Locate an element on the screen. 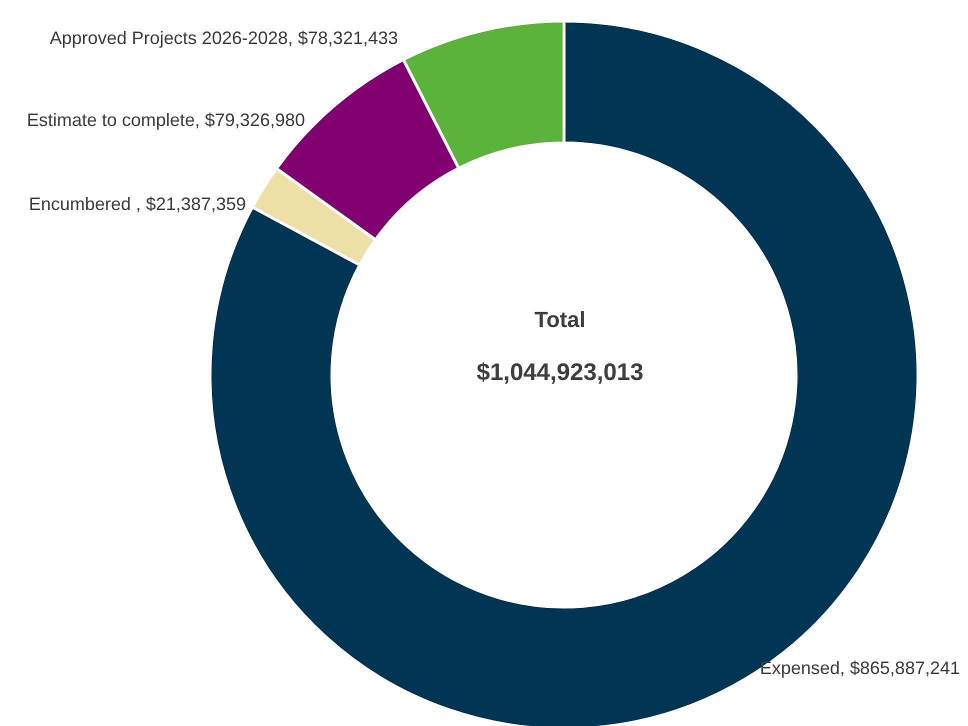  text: $1,044,923,013 is located at coordinates (560, 372).